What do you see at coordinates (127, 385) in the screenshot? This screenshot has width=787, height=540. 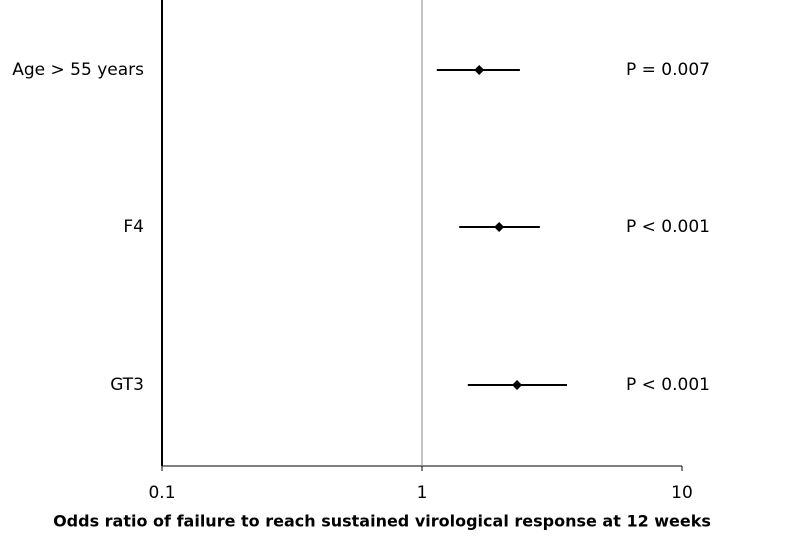 I see `category-label: GT3` at bounding box center [127, 385].